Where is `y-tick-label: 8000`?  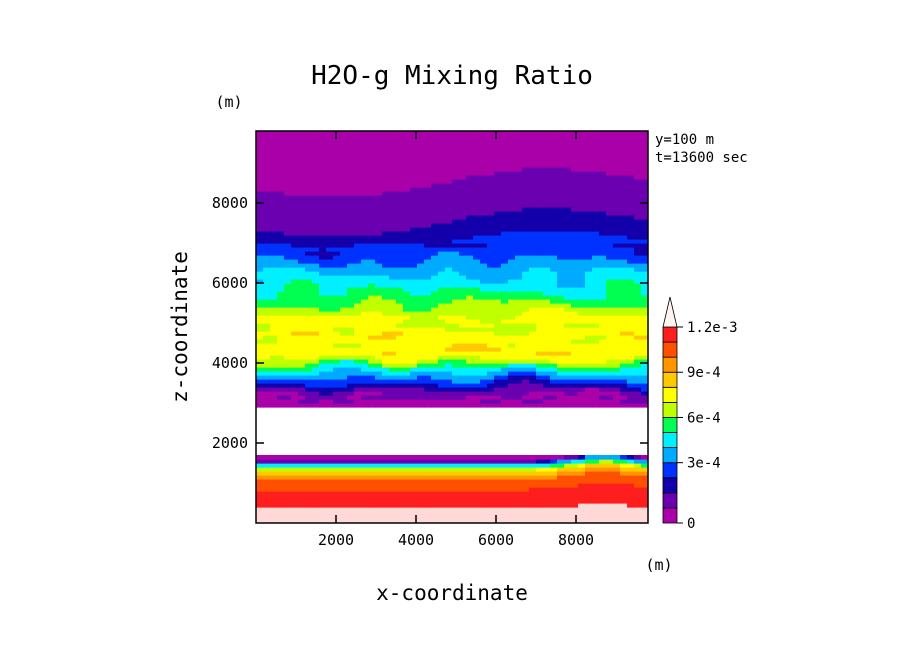
y-tick-label: 8000 is located at coordinates (230, 203).